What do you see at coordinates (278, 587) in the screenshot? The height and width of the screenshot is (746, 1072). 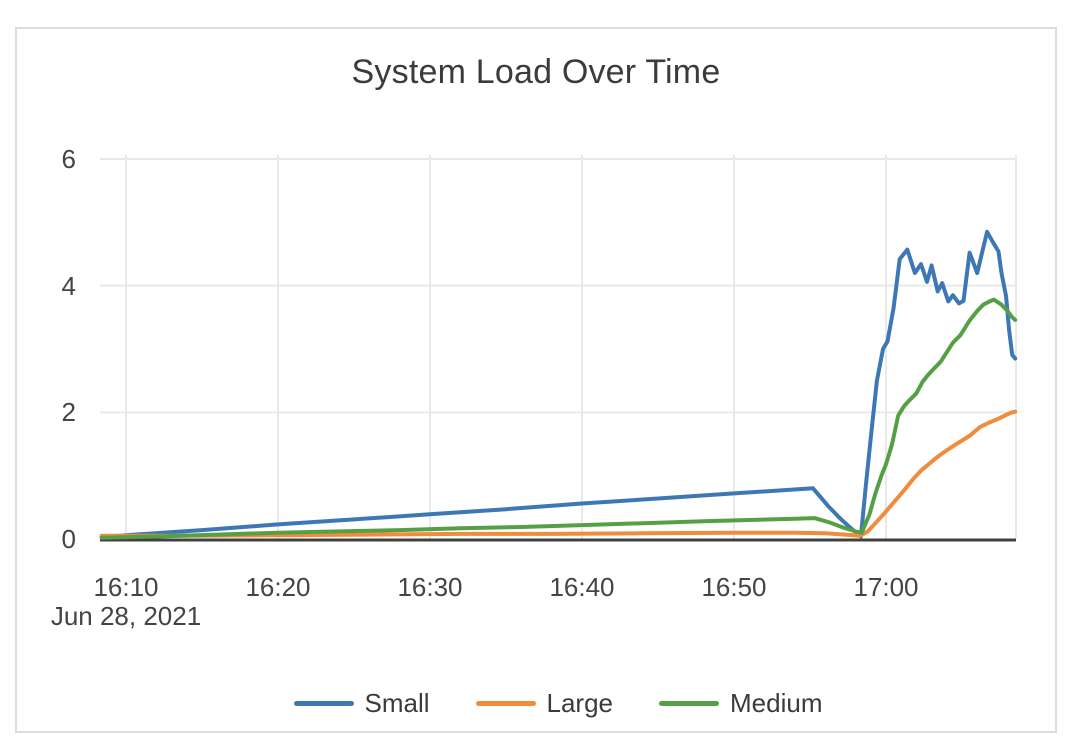 I see `x-tick-label: 16:20` at bounding box center [278, 587].